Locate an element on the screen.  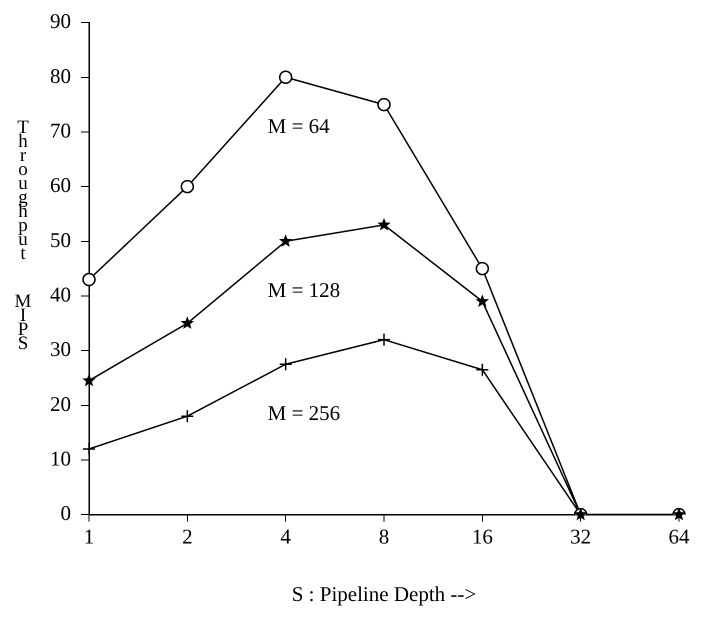
x-tick-label: 32 is located at coordinates (581, 536).